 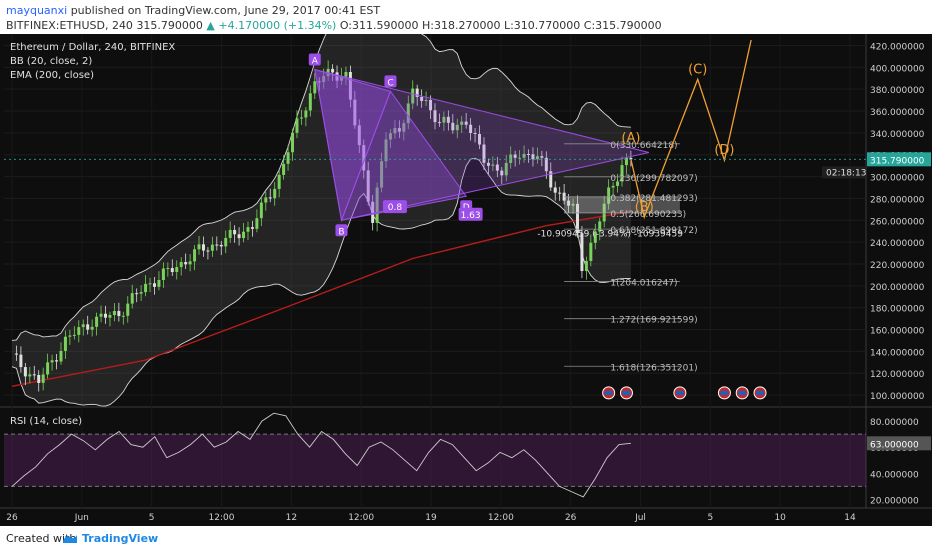 What do you see at coordinates (52, 75) in the screenshot?
I see `legend-ema: EMA (200, close)` at bounding box center [52, 75].